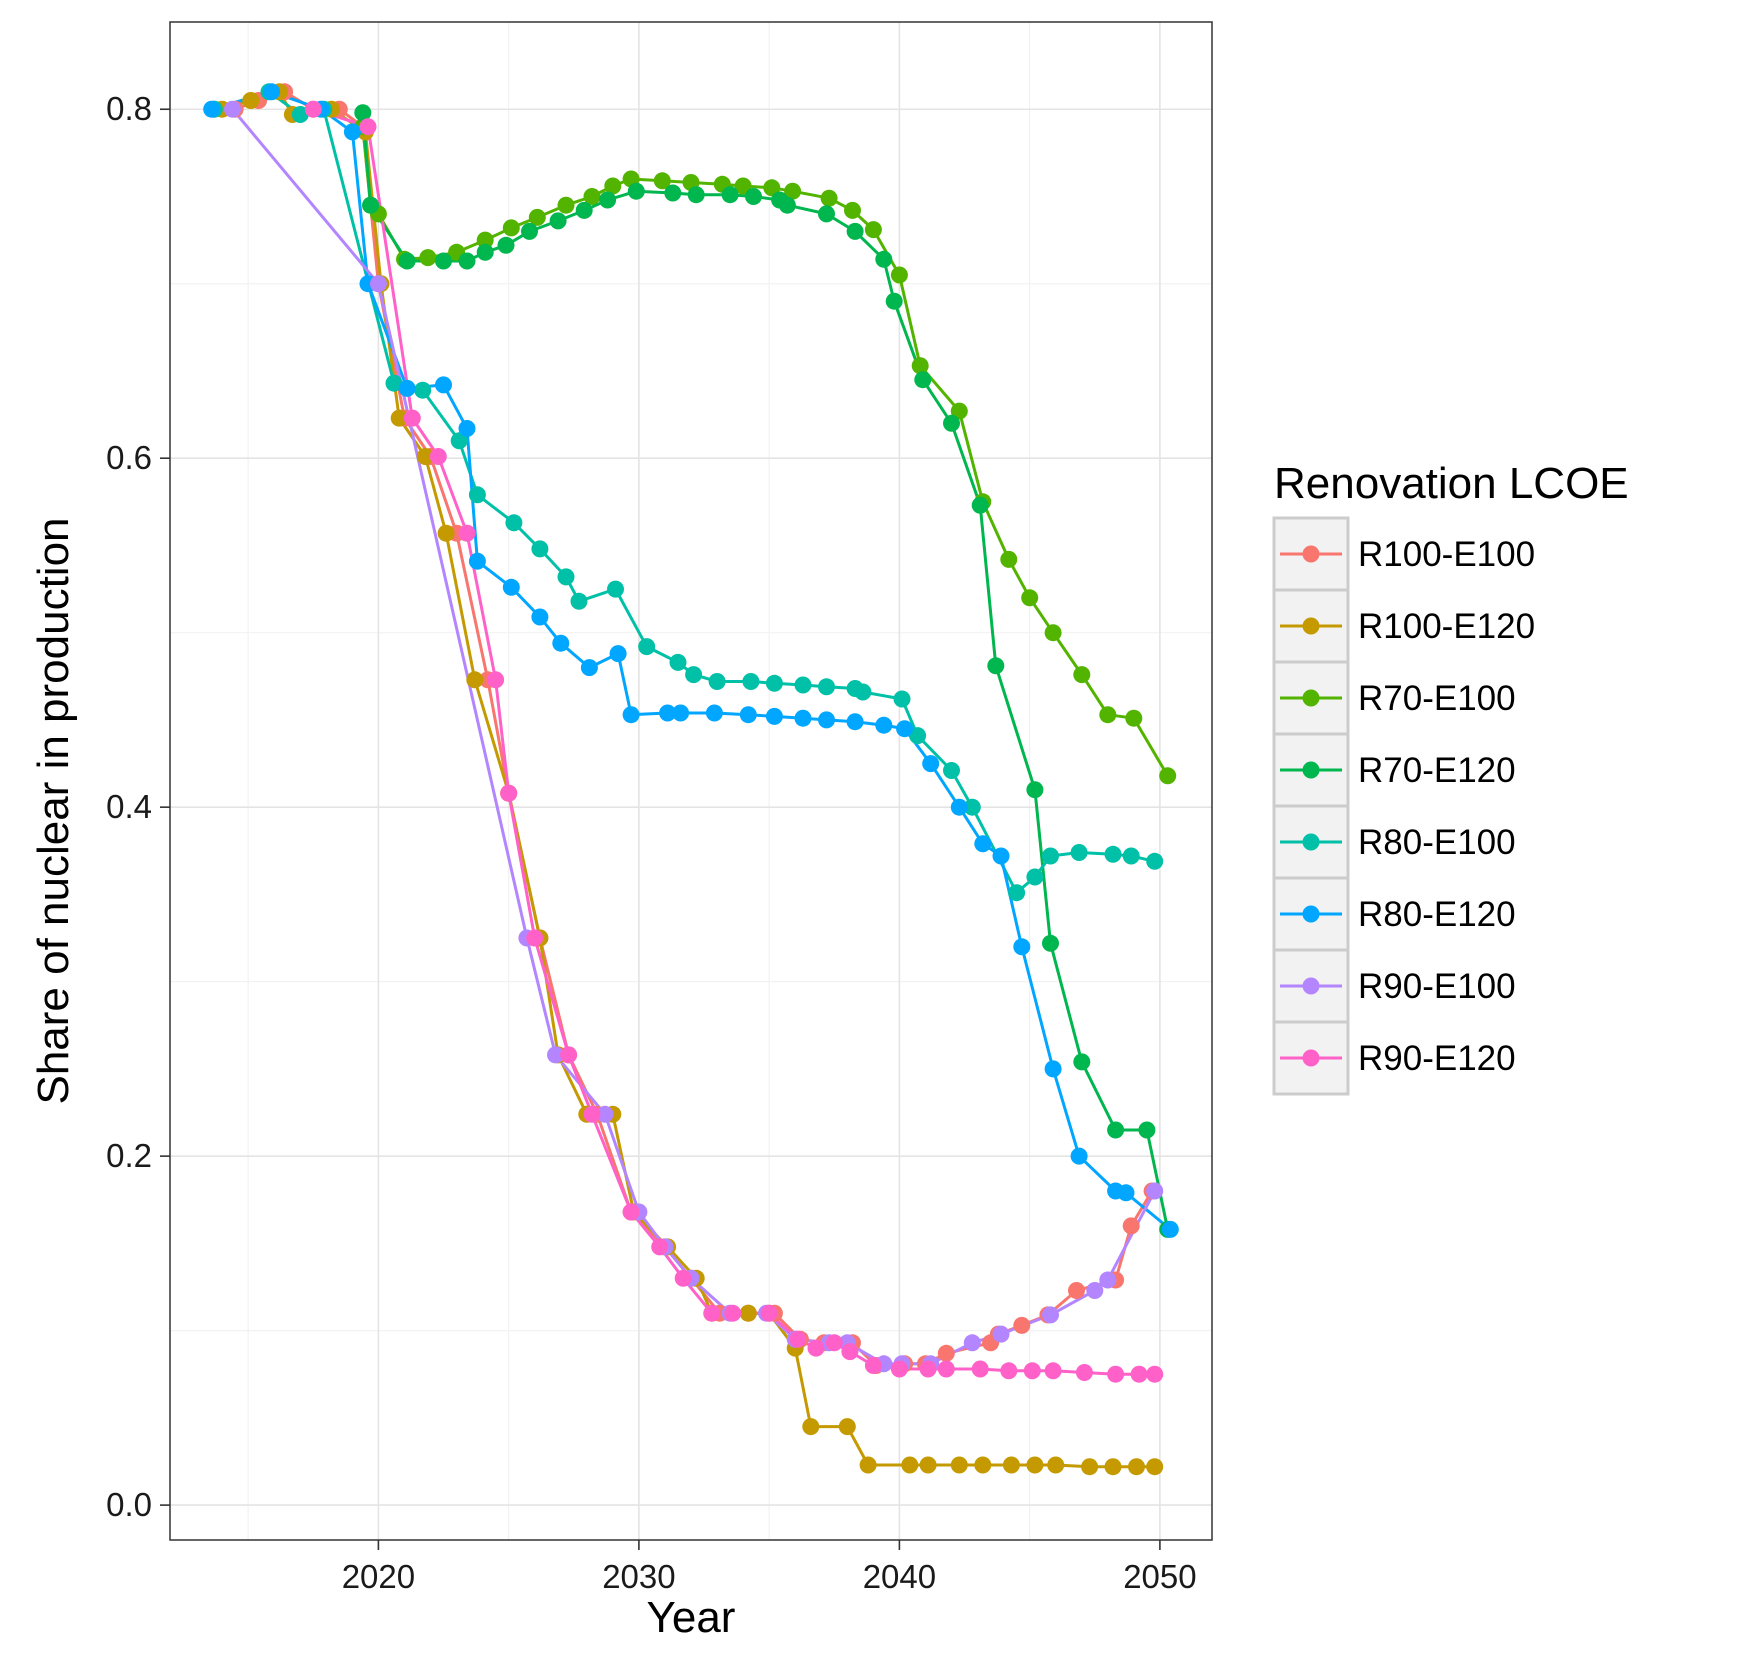  Describe the element at coordinates (1451, 483) in the screenshot. I see `legend-title: Renovation LCOE` at that location.